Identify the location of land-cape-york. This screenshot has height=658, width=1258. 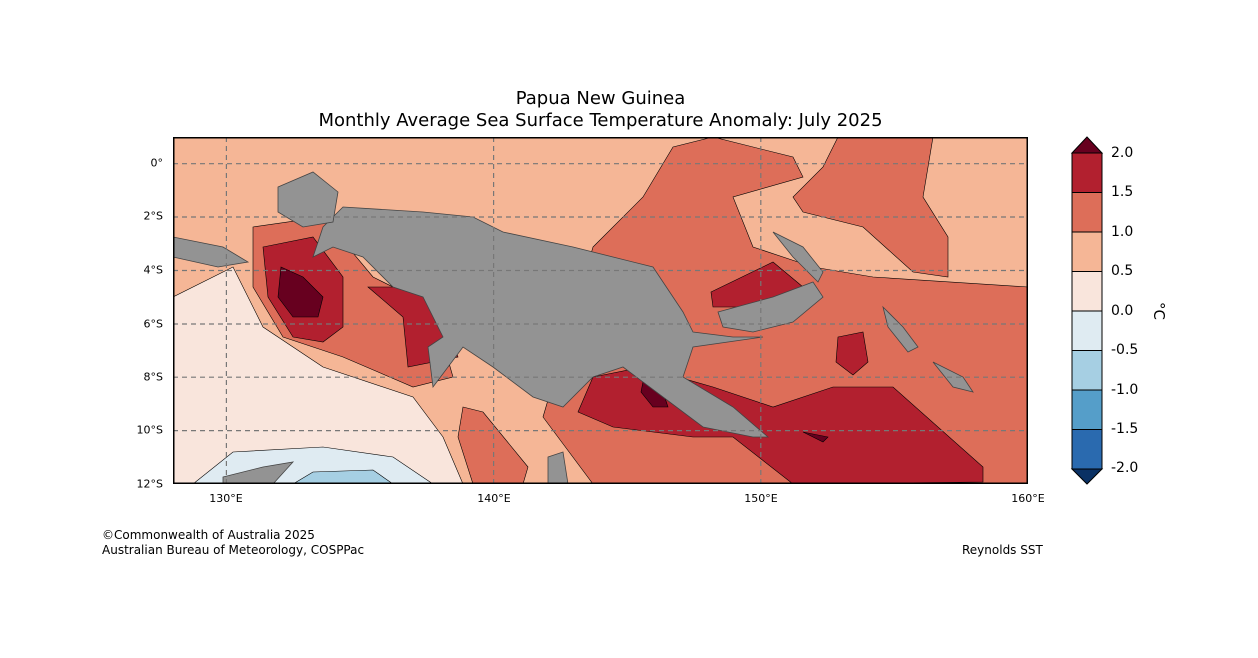
(558, 467).